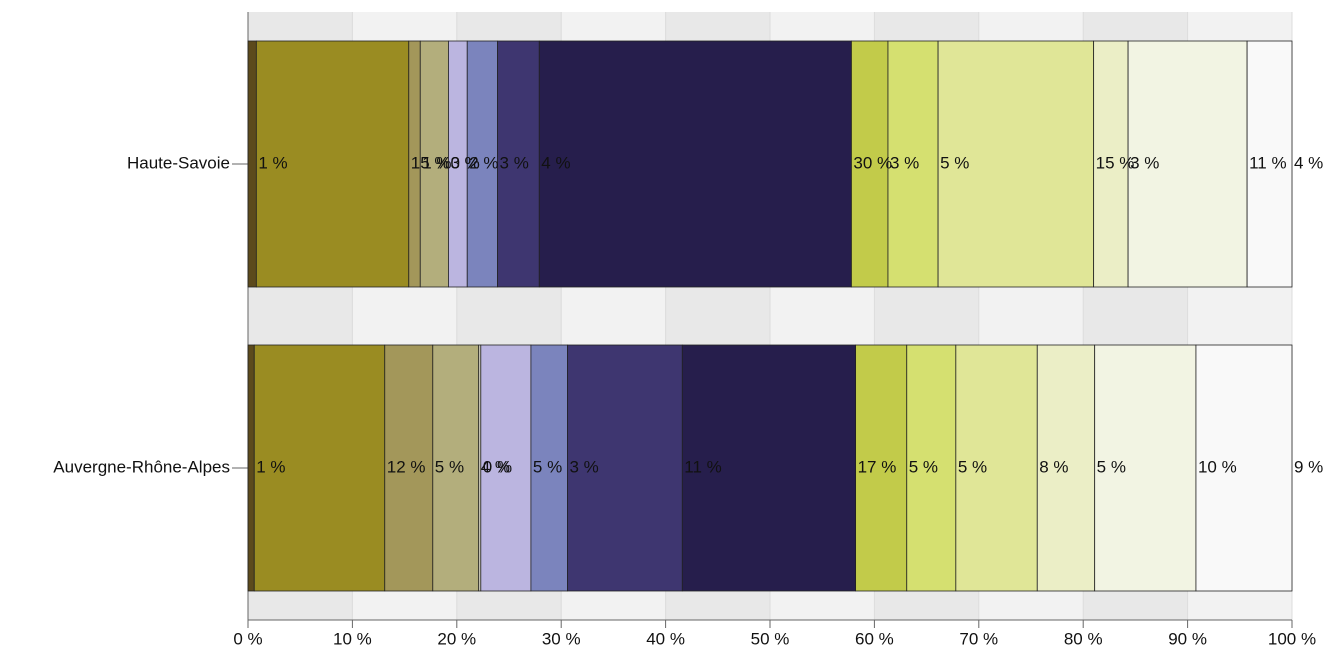 Image resolution: width=1342 pixels, height=663 pixels. I want to click on y-tick-label: Auvergne-Rhône-Alpes, so click(141, 466).